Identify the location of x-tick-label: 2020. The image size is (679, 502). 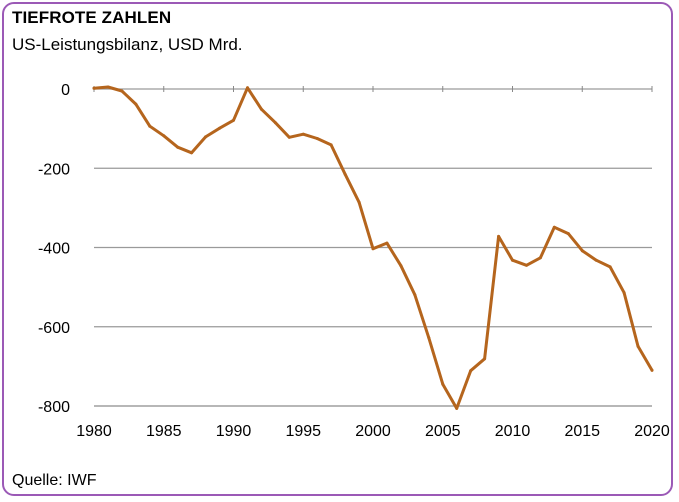
(652, 431).